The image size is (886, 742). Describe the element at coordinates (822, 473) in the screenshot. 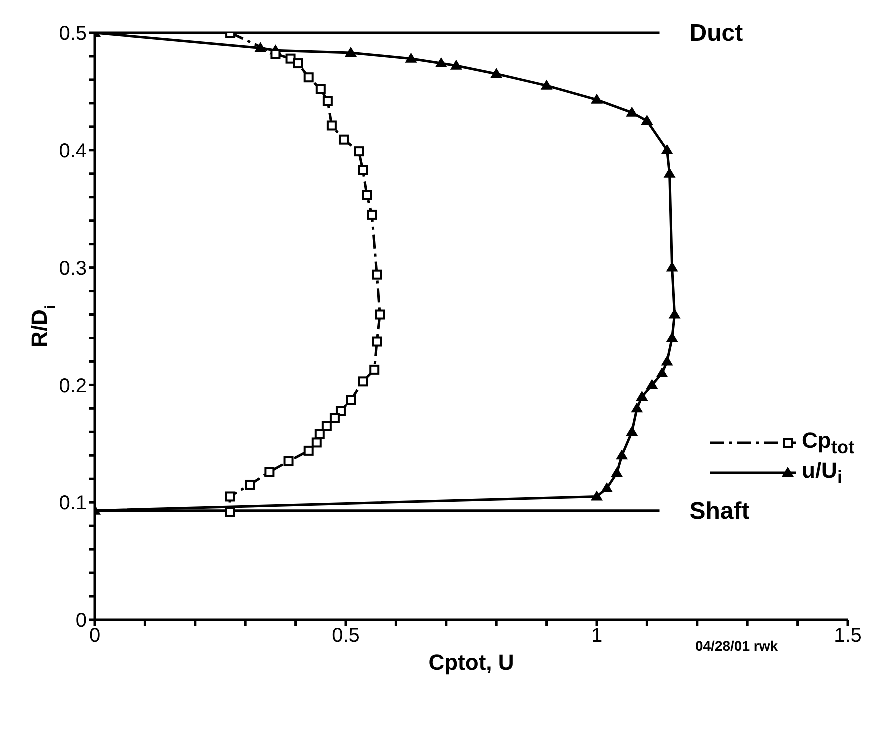

I see `legend-label: u/U$_{i}$` at that location.